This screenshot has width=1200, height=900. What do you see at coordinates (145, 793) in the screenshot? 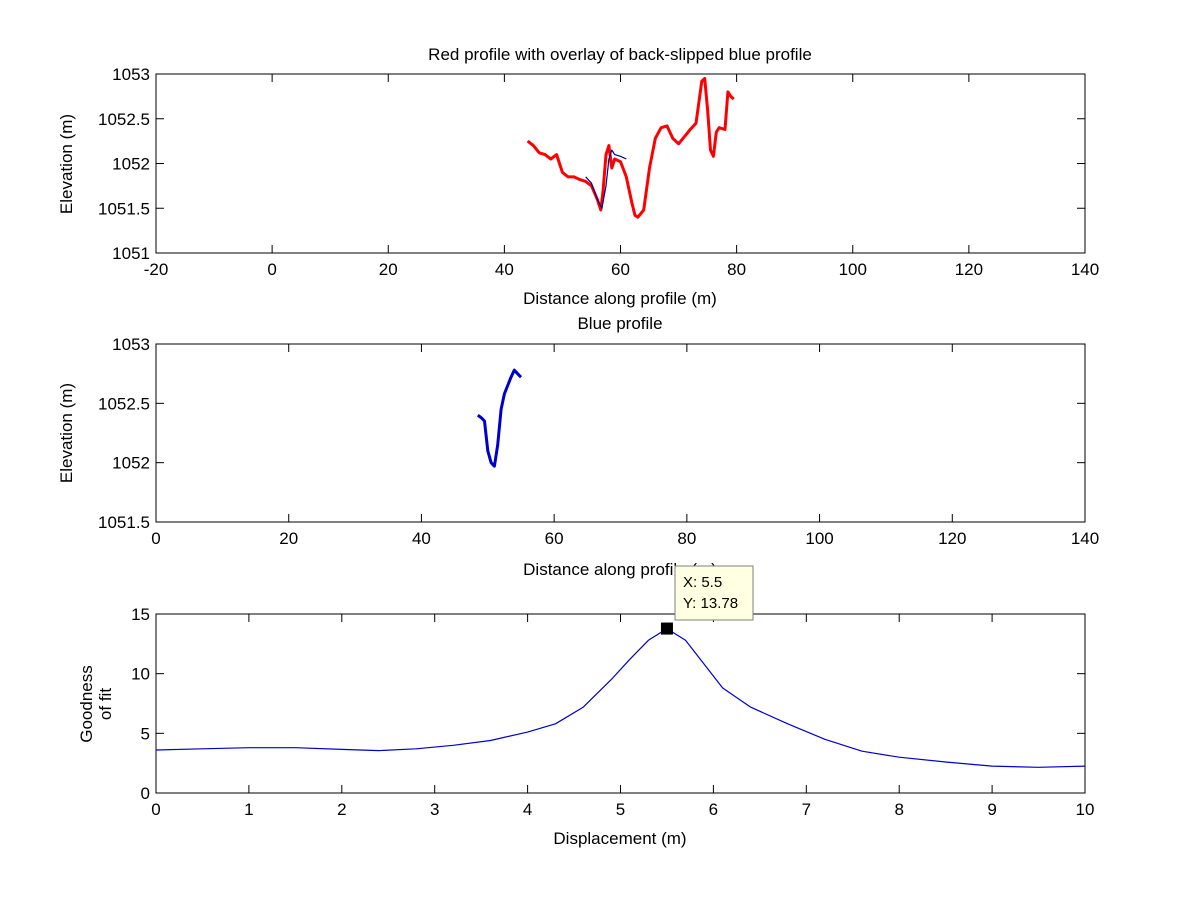
I see `y-tick-label: 0` at bounding box center [145, 793].